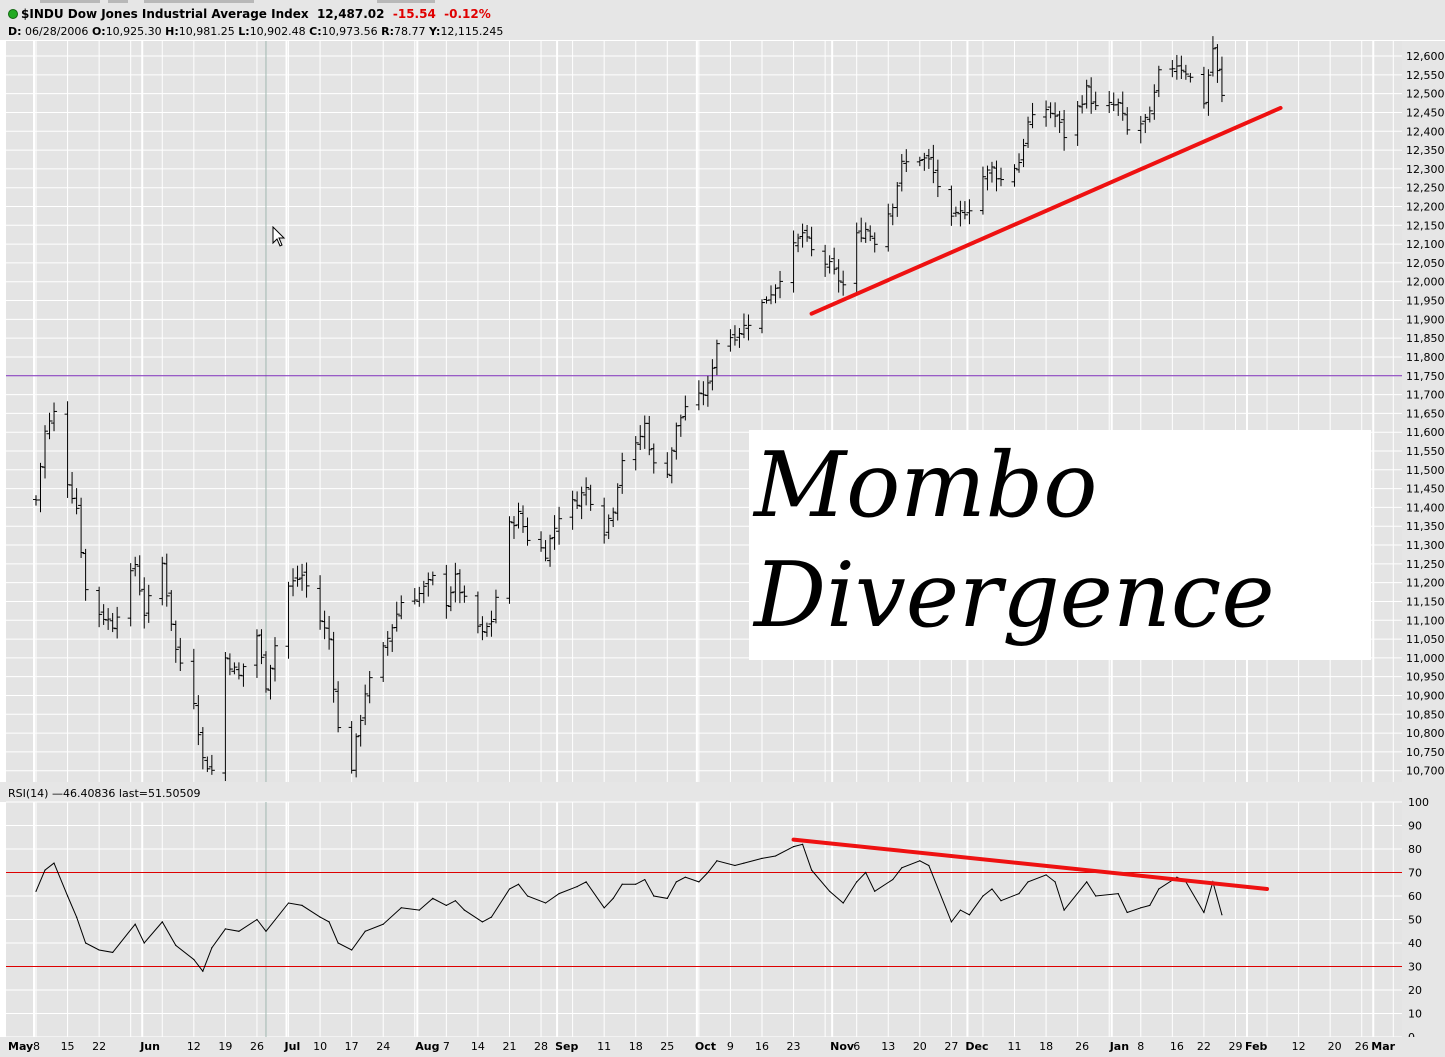  What do you see at coordinates (1415, 1014) in the screenshot?
I see `rsi-tick-label: 10` at bounding box center [1415, 1014].